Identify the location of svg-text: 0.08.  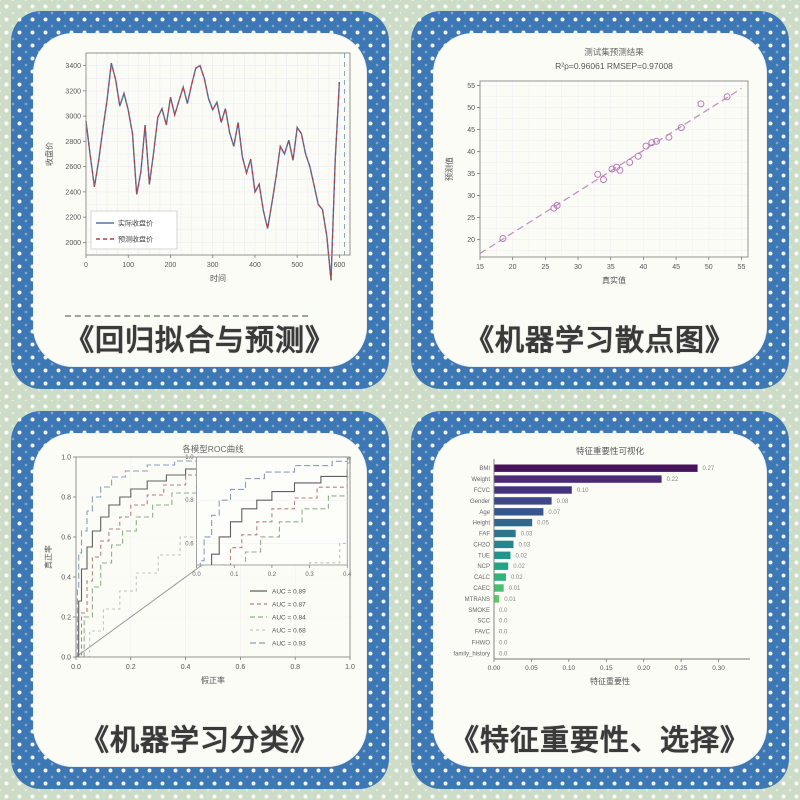
(563, 502).